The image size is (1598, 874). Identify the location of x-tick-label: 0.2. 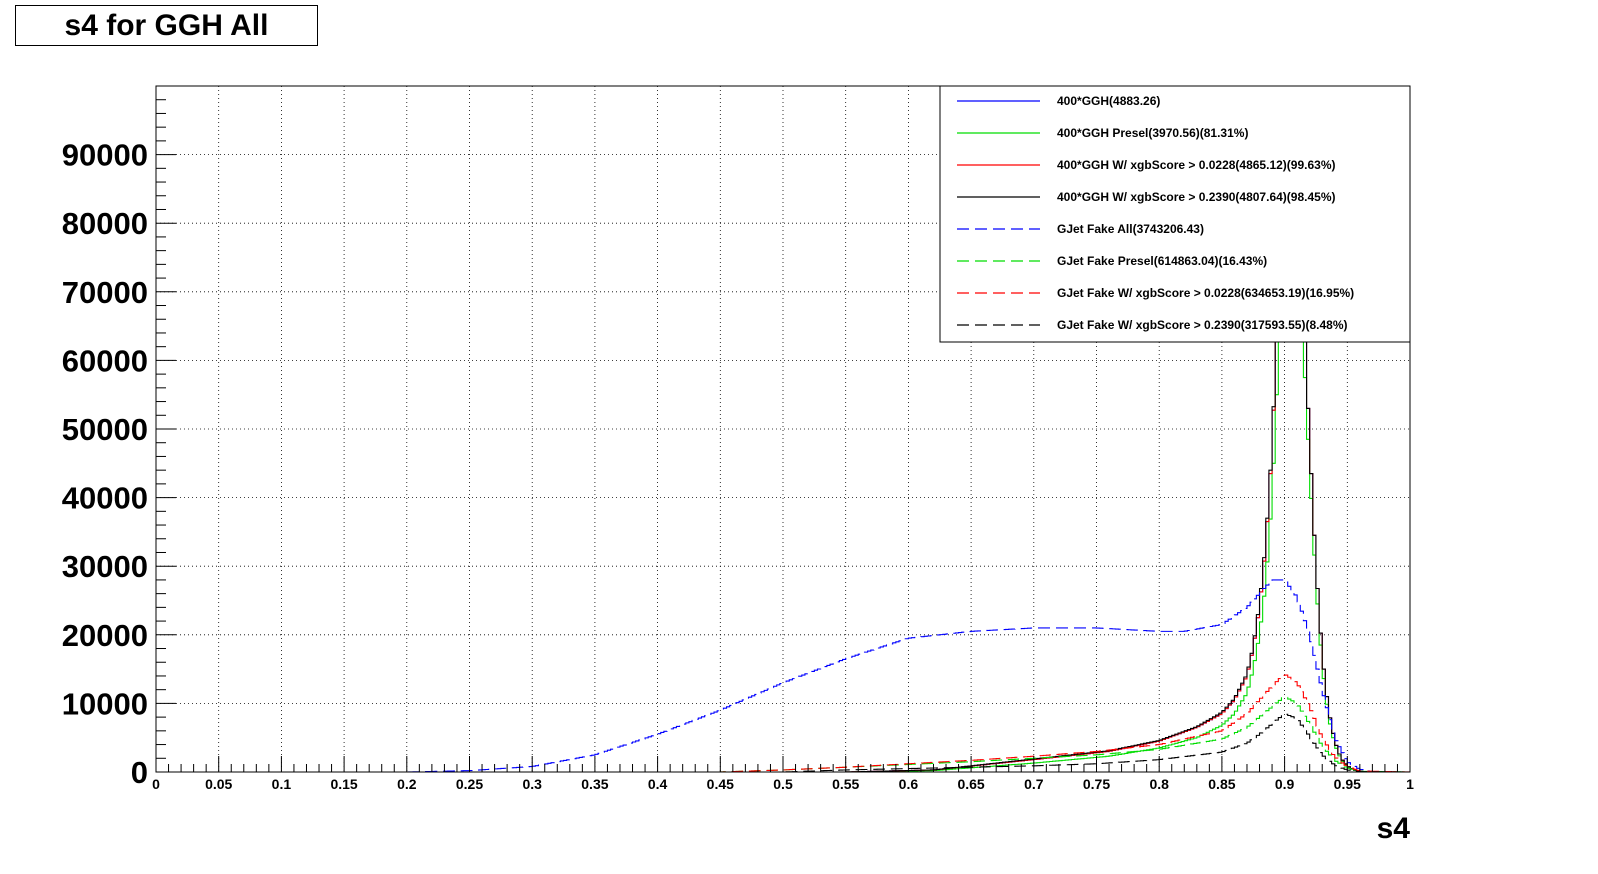
(407, 784).